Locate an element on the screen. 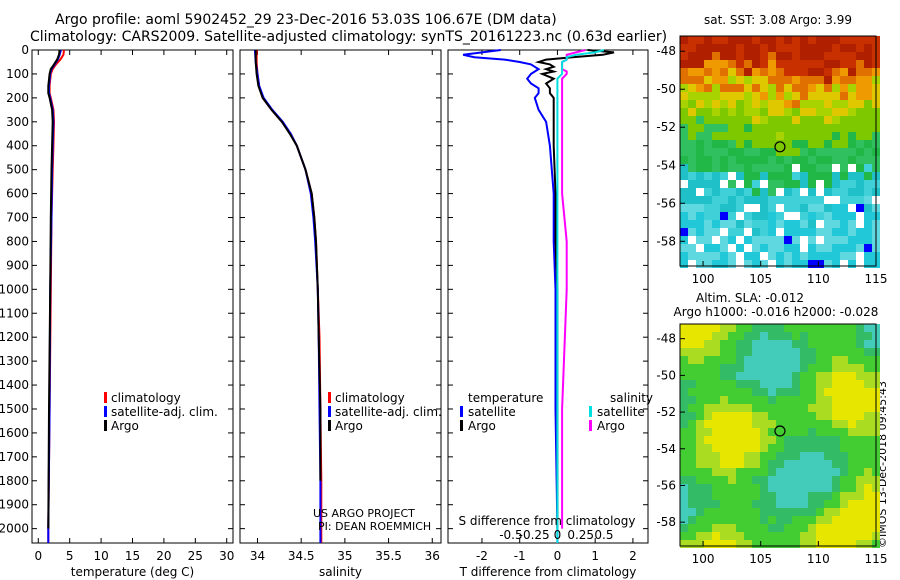 This screenshot has width=900, height=580. x-tick-label: 0 is located at coordinates (38, 556).